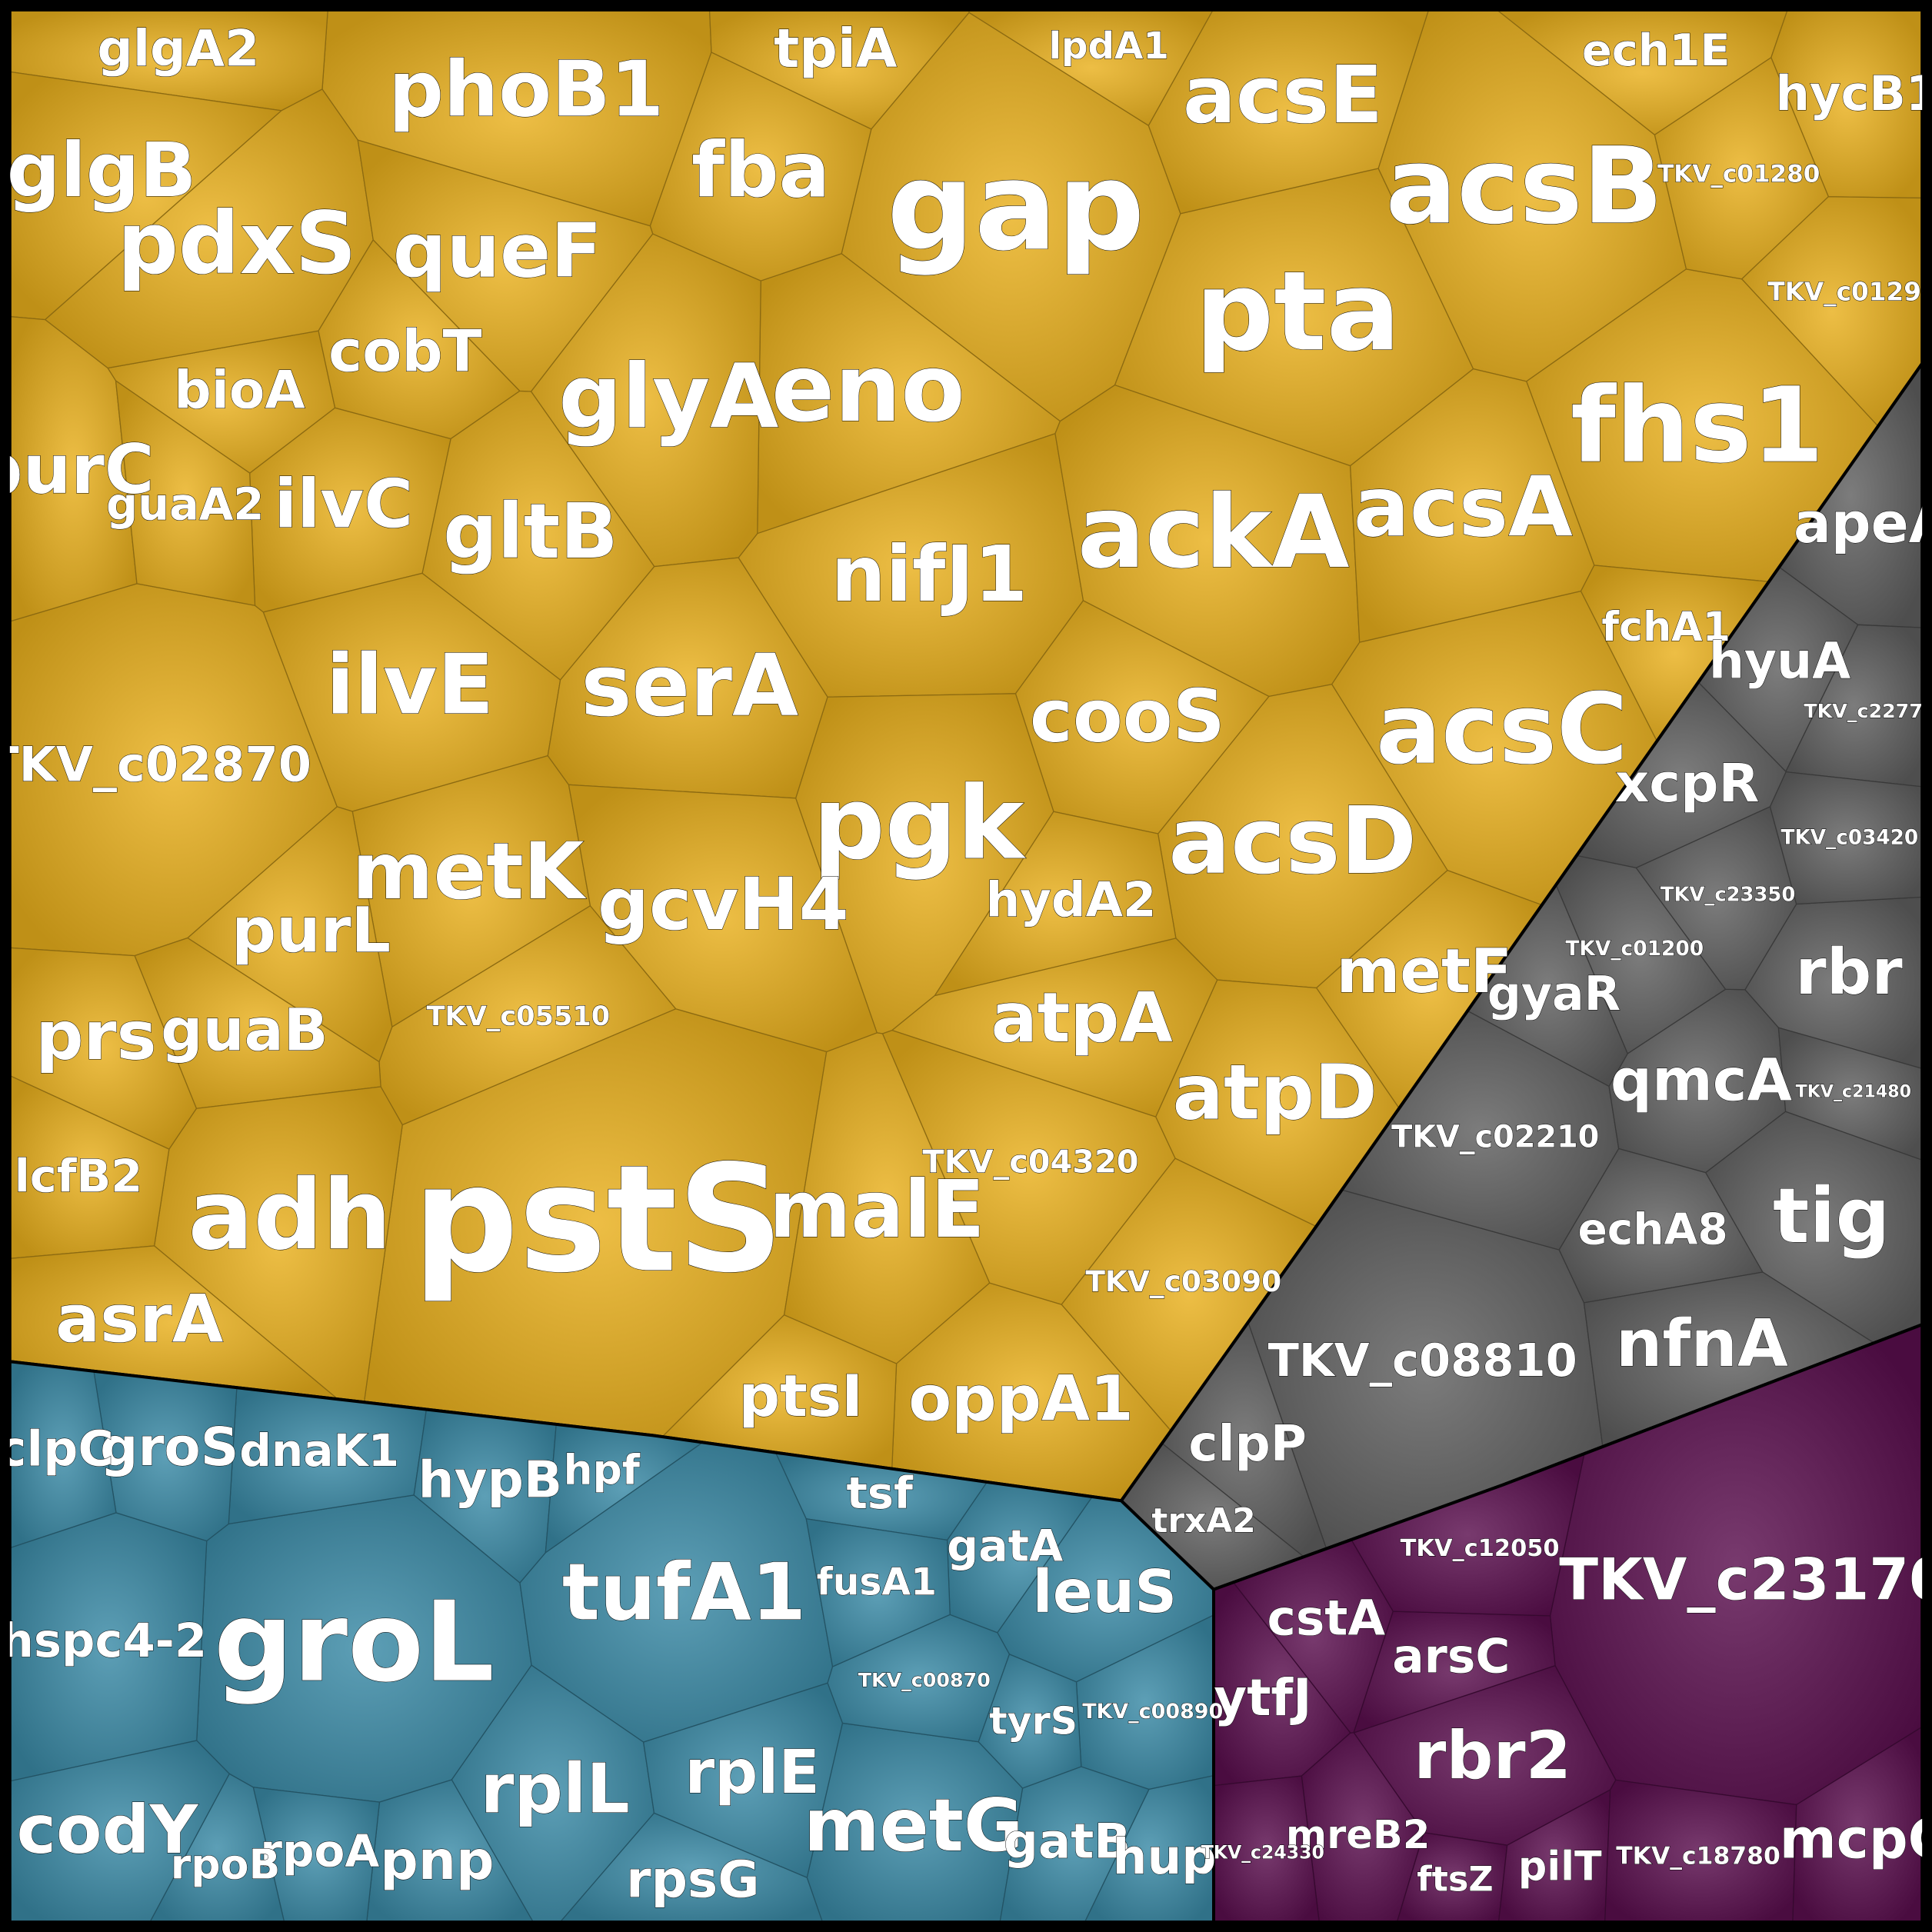 The height and width of the screenshot is (1932, 1932). Describe the element at coordinates (1152, 1712) in the screenshot. I see `cell-label: TKV_c00890` at that location.